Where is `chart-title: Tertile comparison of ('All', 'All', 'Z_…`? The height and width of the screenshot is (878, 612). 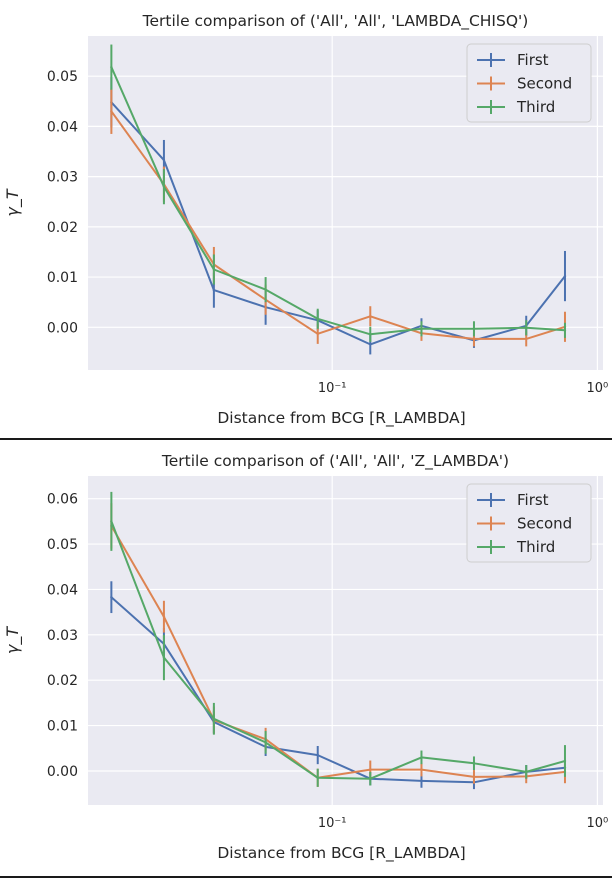
chart-title: Tertile comparison of ('All', 'All', 'Z_… is located at coordinates (335, 461).